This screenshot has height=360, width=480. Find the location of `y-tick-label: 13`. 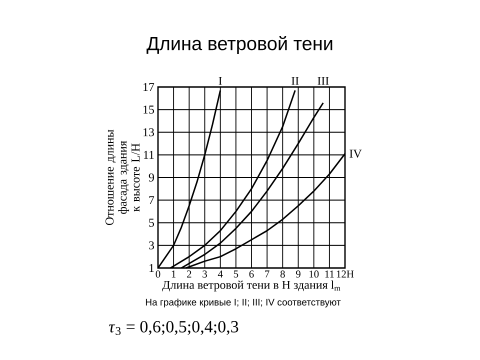

y-tick-label: 13 is located at coordinates (149, 132).